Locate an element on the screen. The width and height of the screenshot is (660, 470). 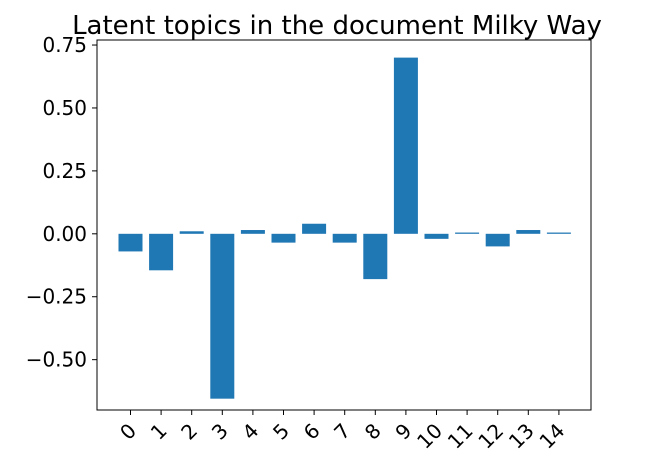
x-tick-label: 9 is located at coordinates (403, 432).